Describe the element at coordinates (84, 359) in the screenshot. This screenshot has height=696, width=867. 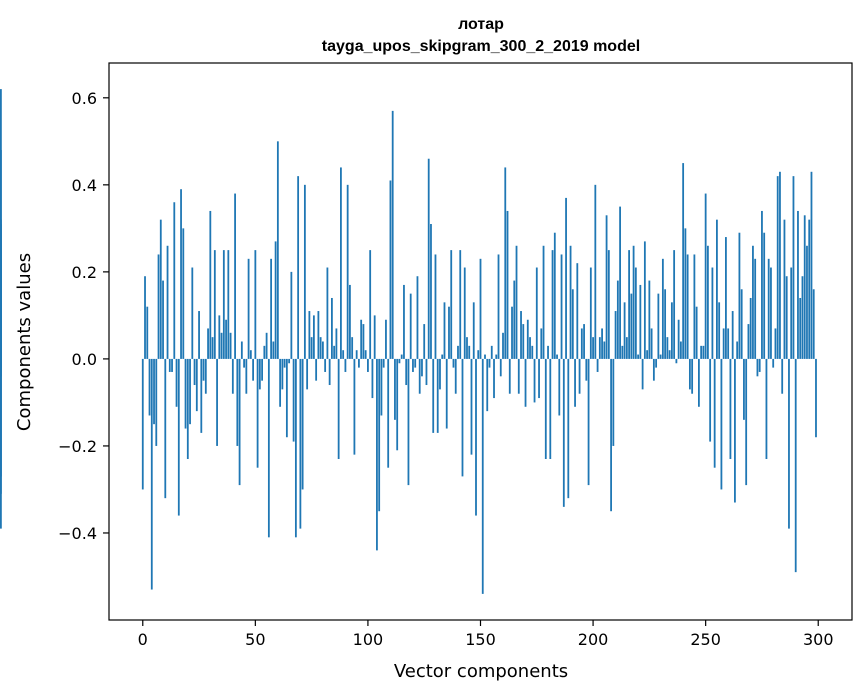
I see `y-tick-label: 0.0` at that location.